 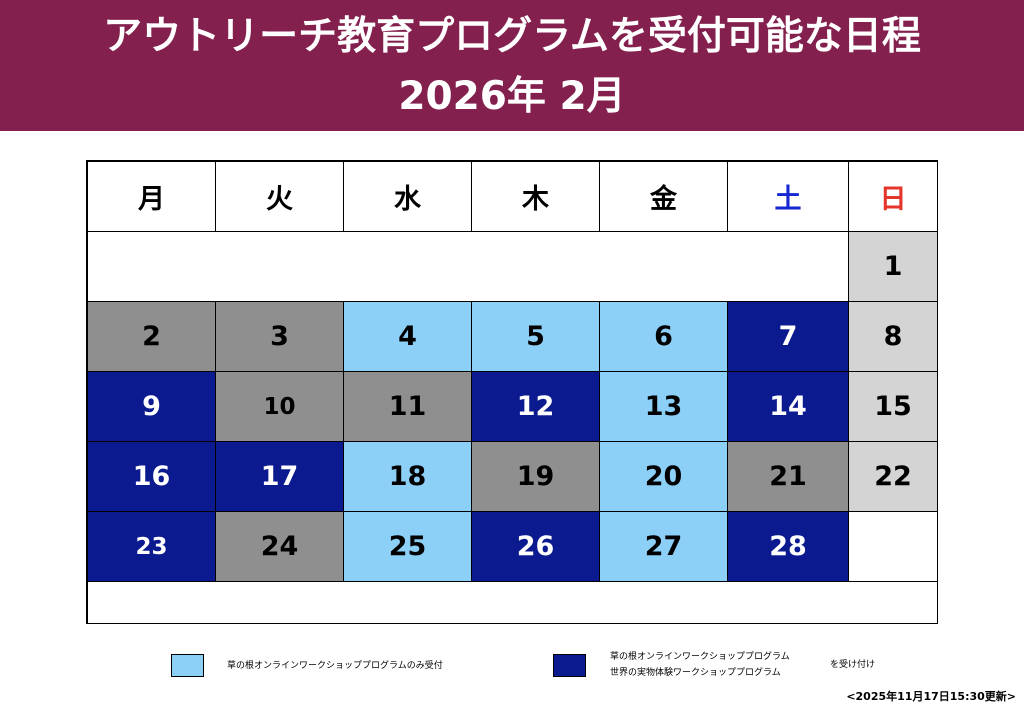 What do you see at coordinates (535, 196) in the screenshot?
I see `weekday-thu: 木` at bounding box center [535, 196].